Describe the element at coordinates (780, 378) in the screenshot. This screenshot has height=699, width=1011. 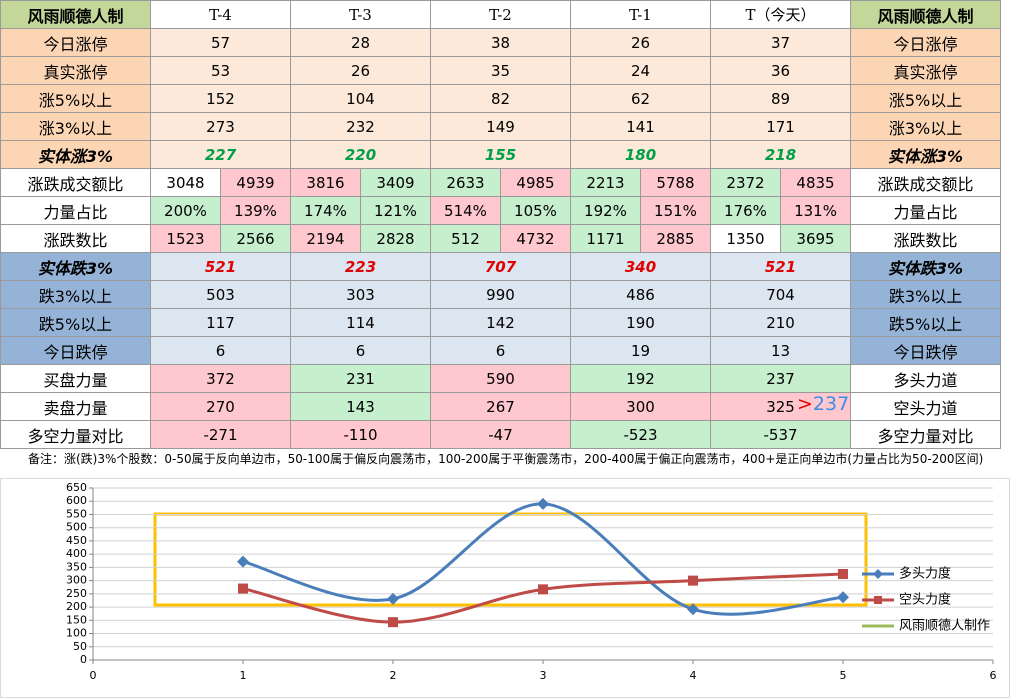
I see `cell: 237` at that location.